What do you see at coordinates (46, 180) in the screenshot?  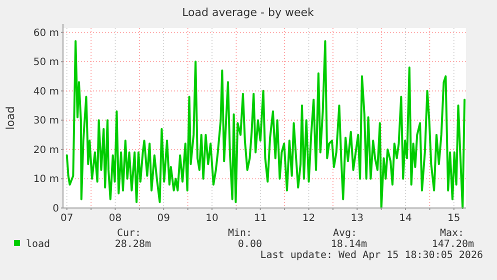 I see `y-tick-label: 10 m` at bounding box center [46, 180].